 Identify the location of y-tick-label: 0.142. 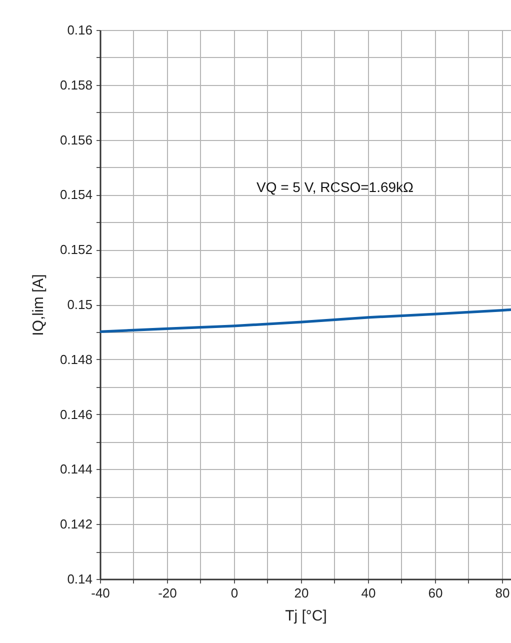
(76, 524).